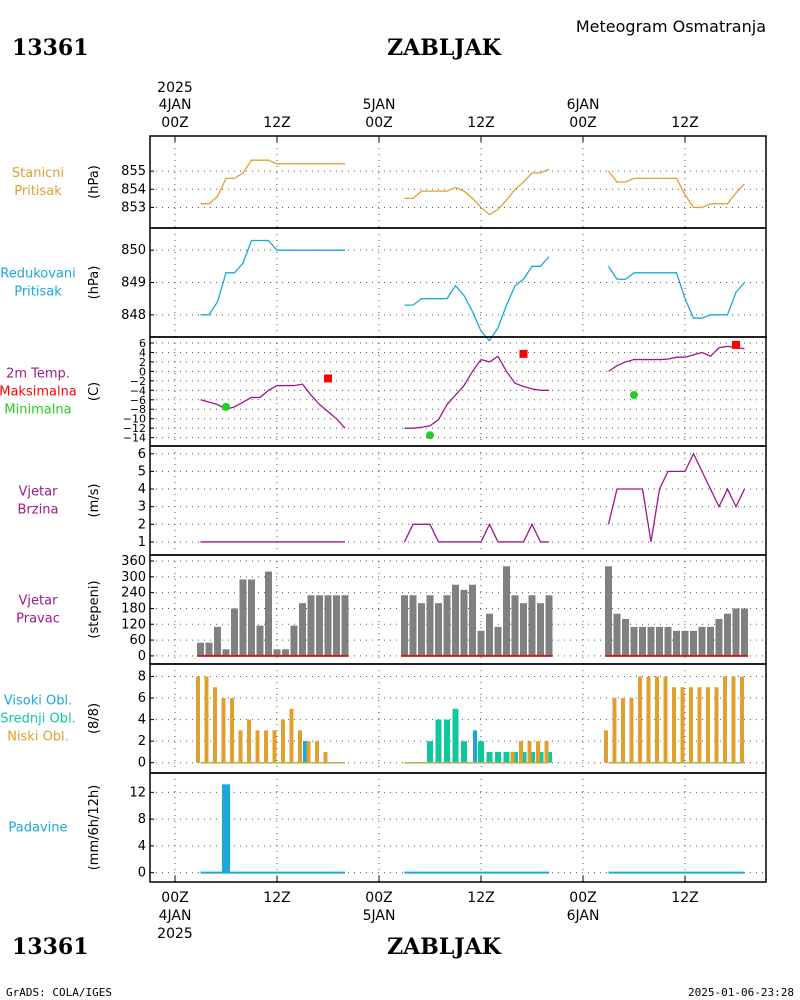 Image resolution: width=800 pixels, height=1000 pixels. Describe the element at coordinates (133, 207) in the screenshot. I see `y-tick-label: 853` at that location.